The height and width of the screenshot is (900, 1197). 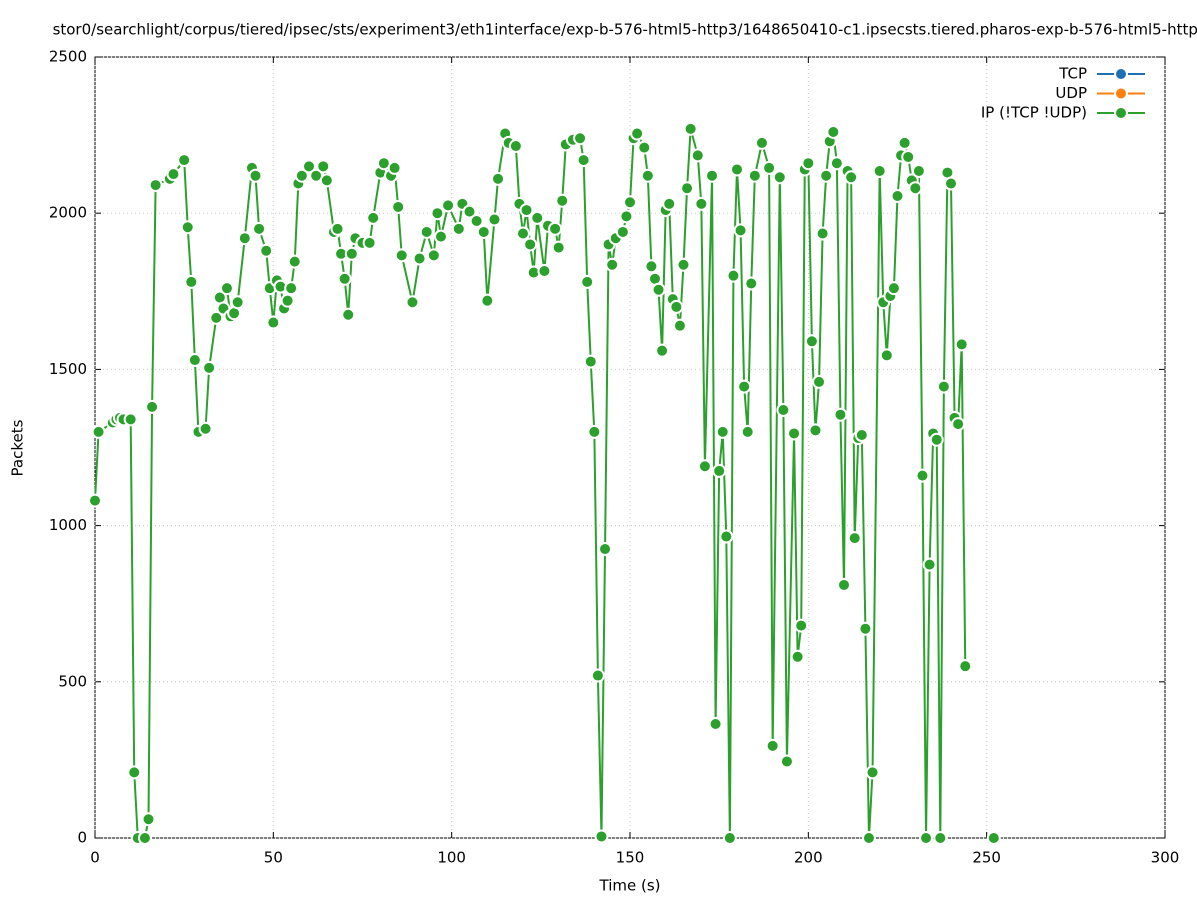 What do you see at coordinates (82, 838) in the screenshot?
I see `y-tick-label: 0` at bounding box center [82, 838].